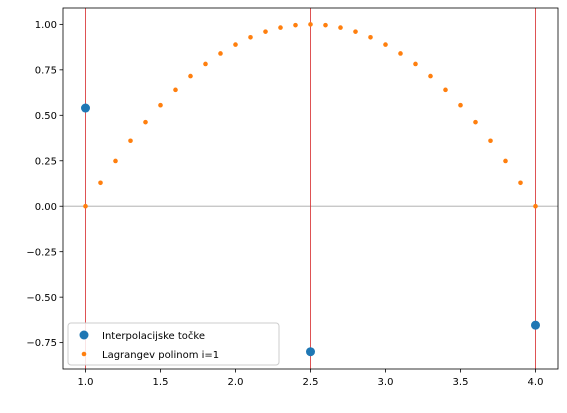 The width and height of the screenshot is (567, 413). What do you see at coordinates (41, 252) in the screenshot?
I see `y-tick-label: −0.25` at bounding box center [41, 252].